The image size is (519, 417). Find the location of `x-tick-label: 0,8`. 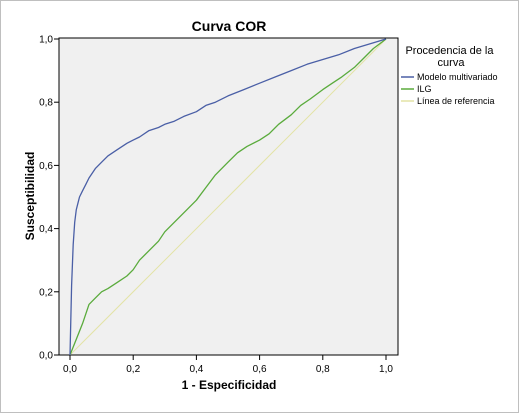

x-tick-label: 0,8 is located at coordinates (323, 369).